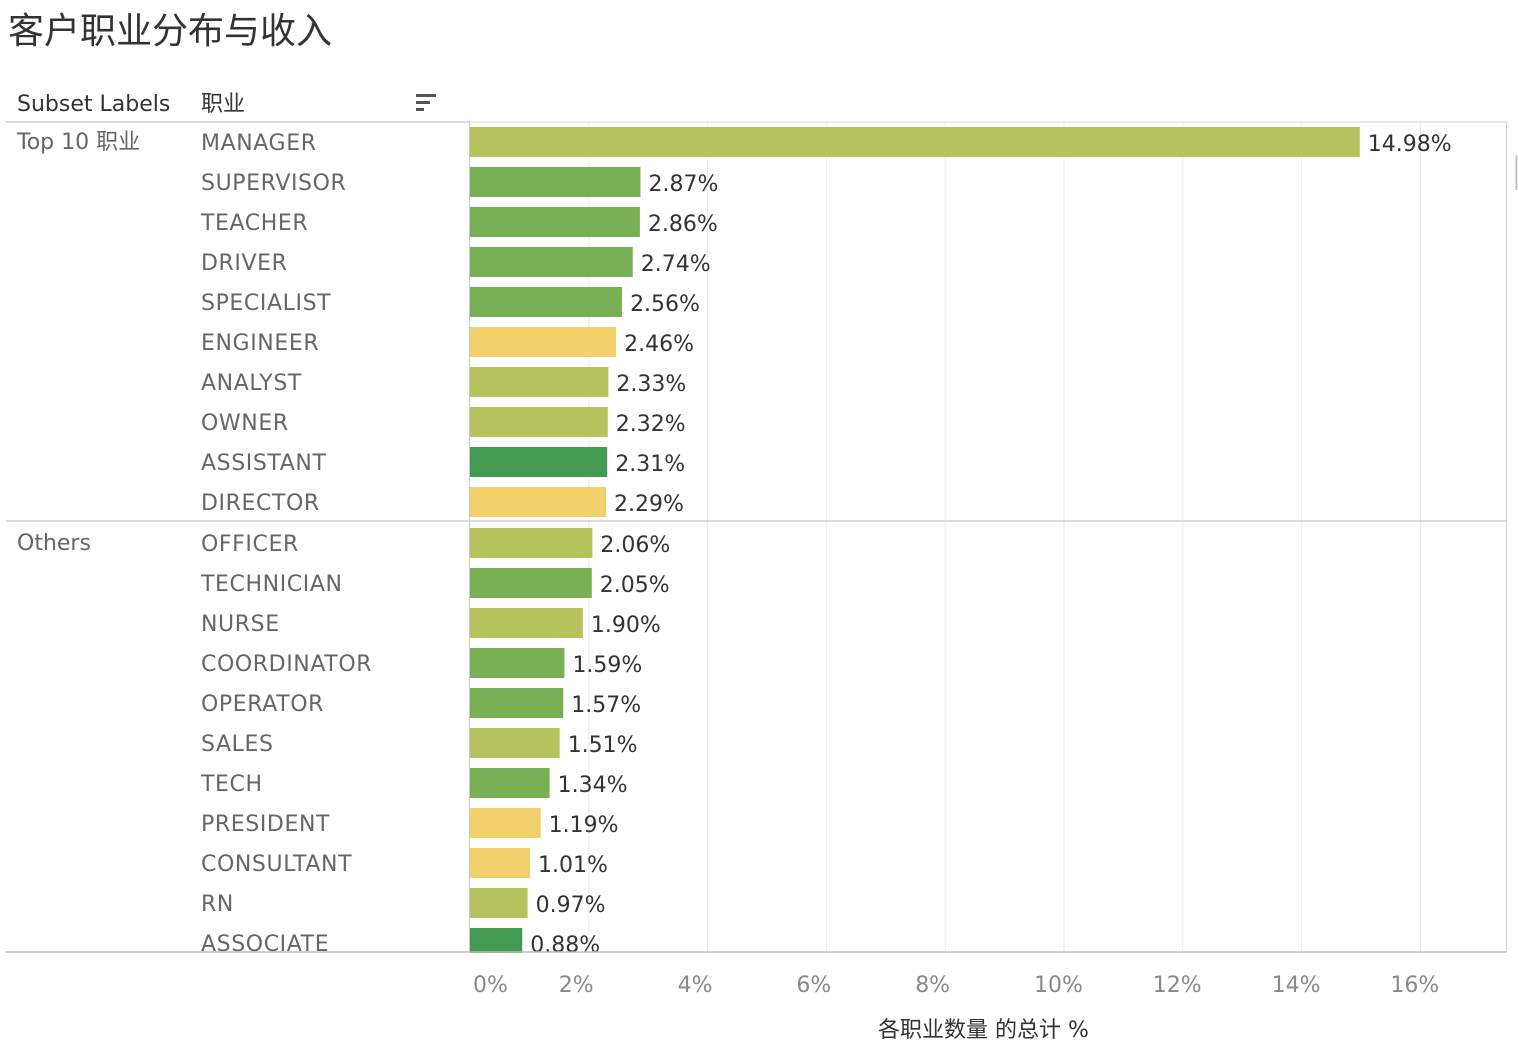  Describe the element at coordinates (1058, 985) in the screenshot. I see `x-tick-label: 10%` at that location.